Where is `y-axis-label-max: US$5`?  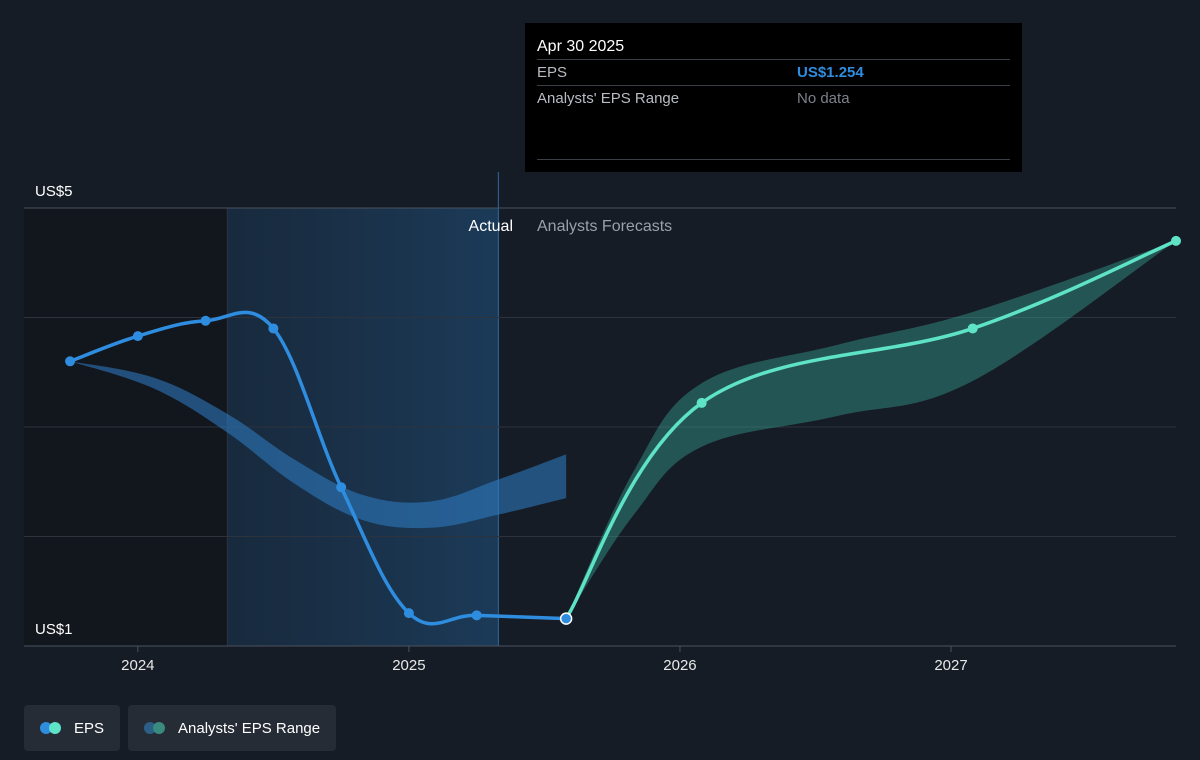
y-axis-label-max: US$5 is located at coordinates (54, 191).